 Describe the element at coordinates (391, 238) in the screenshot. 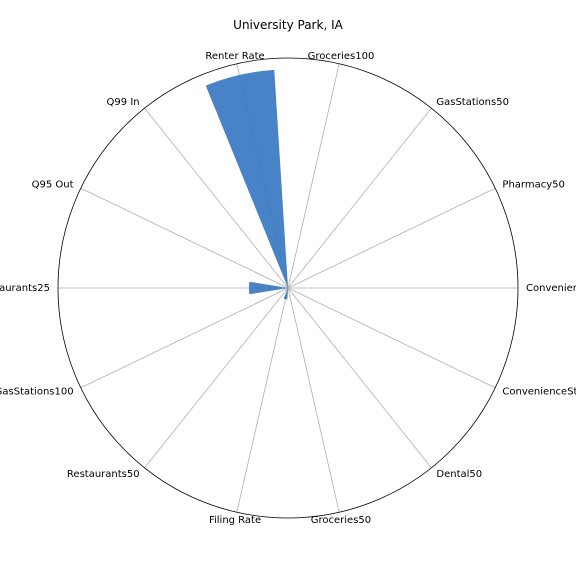

I see `spoke-pharmacy50` at that location.